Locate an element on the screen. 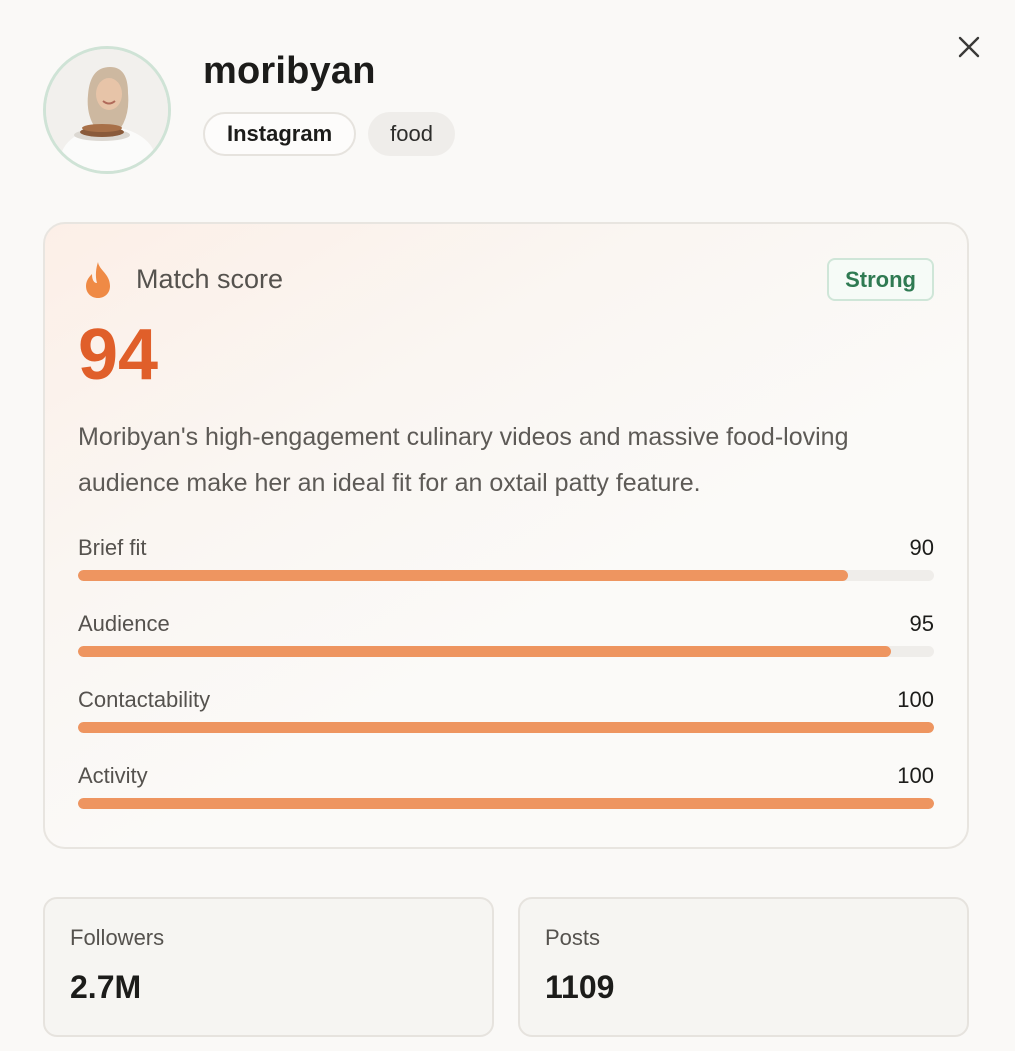 The height and width of the screenshot is (1051, 1015). metric-name: Audience is located at coordinates (124, 623).